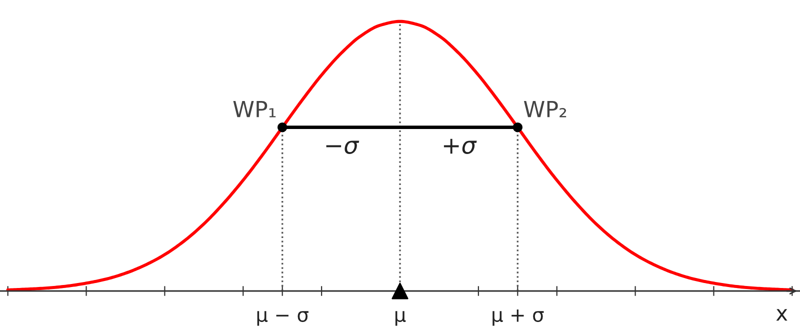  I want to click on annotation: WP₁, so click(254, 109).